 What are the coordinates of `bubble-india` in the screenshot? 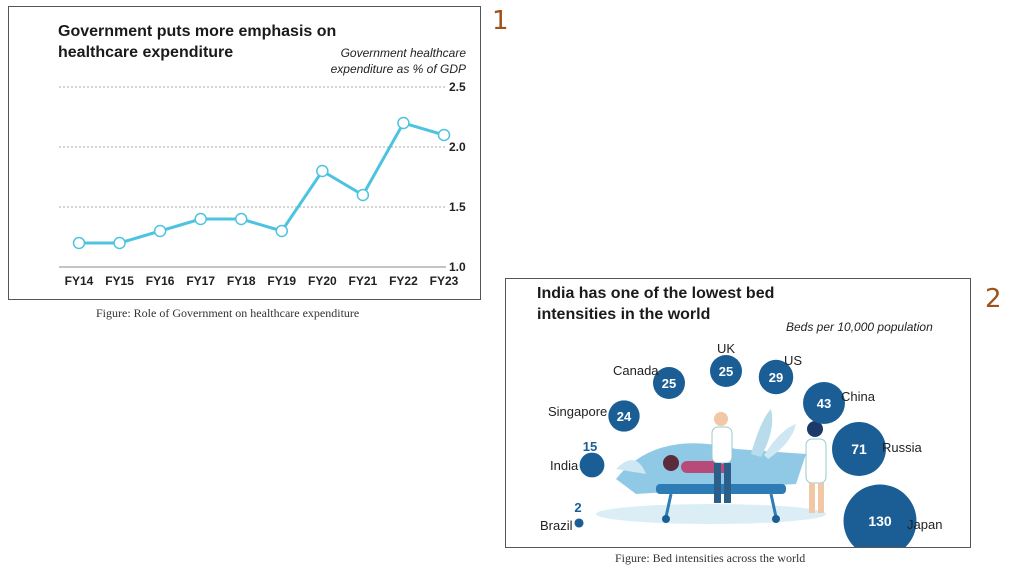 It's located at (592, 465).